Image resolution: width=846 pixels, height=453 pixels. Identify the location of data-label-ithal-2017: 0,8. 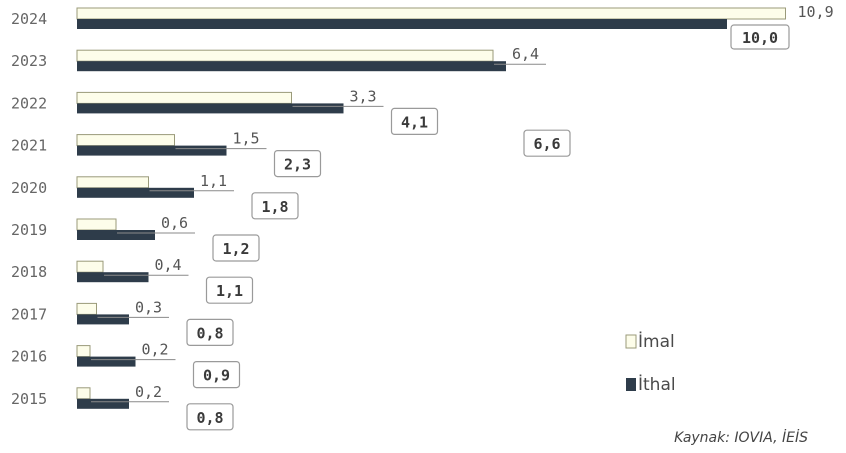
(209, 333).